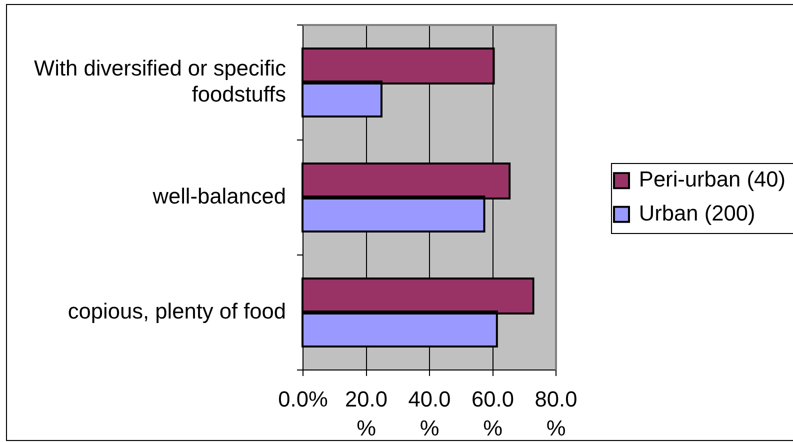 This screenshot has width=793, height=442. What do you see at coordinates (429, 413) in the screenshot?
I see `x-tick-label: 40.0%` at bounding box center [429, 413].